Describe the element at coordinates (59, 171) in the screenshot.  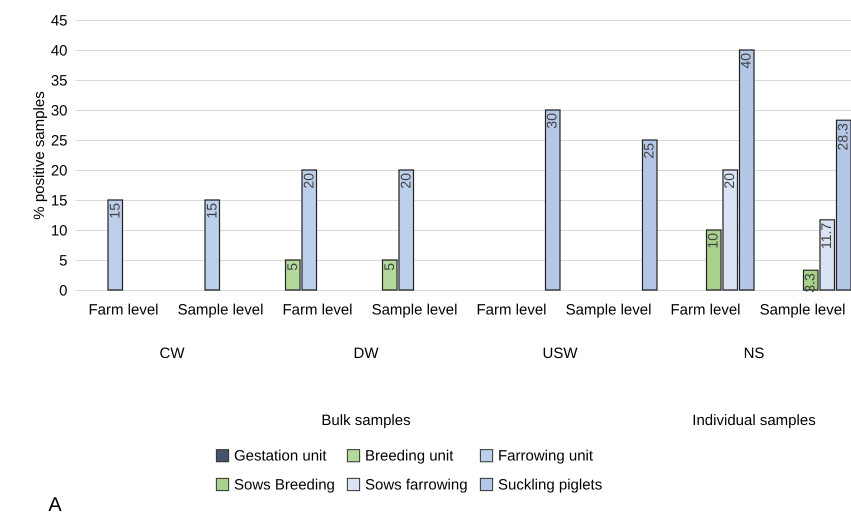
I see `y-tick-label: 20` at that location.